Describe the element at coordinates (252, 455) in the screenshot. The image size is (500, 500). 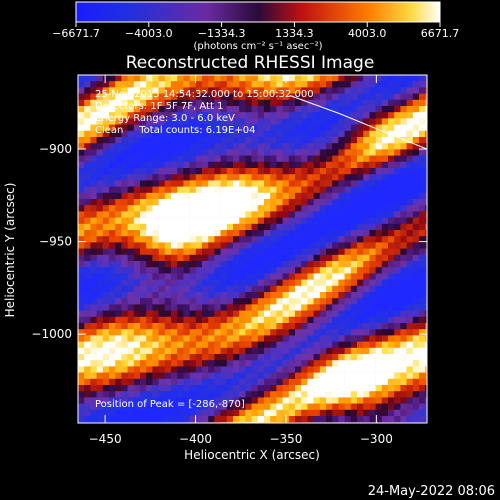
I see `x-axis-label: Heliocentric X (arcsec)` at that location.